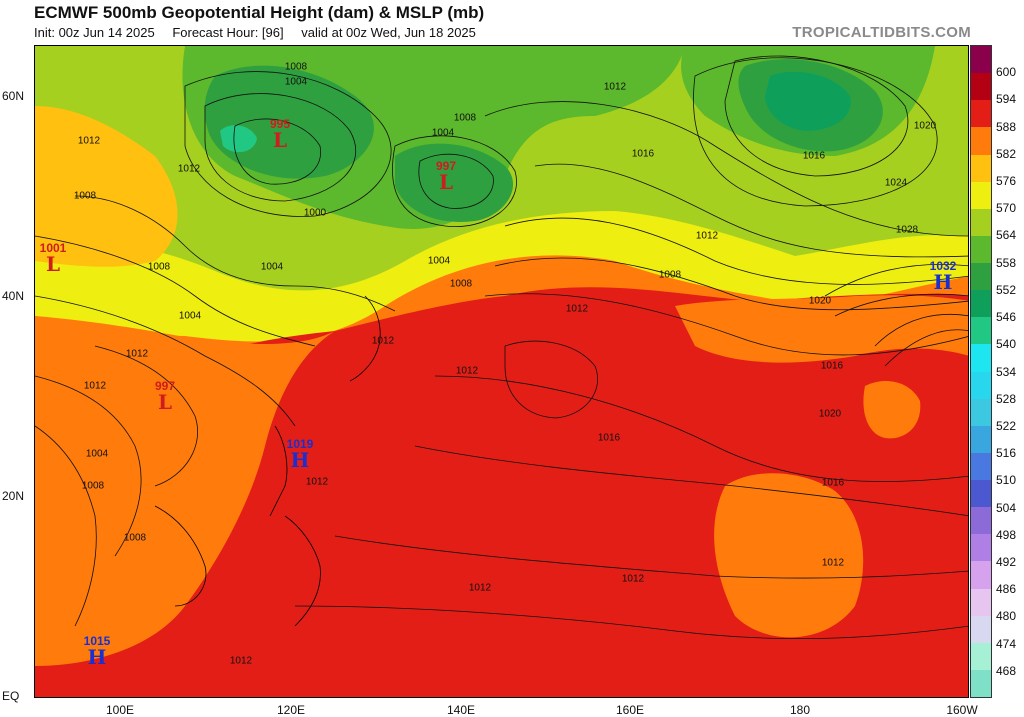 This screenshot has height=717, width=1024. Describe the element at coordinates (1006, 398) in the screenshot. I see `colorbar-level-label: 528` at that location.